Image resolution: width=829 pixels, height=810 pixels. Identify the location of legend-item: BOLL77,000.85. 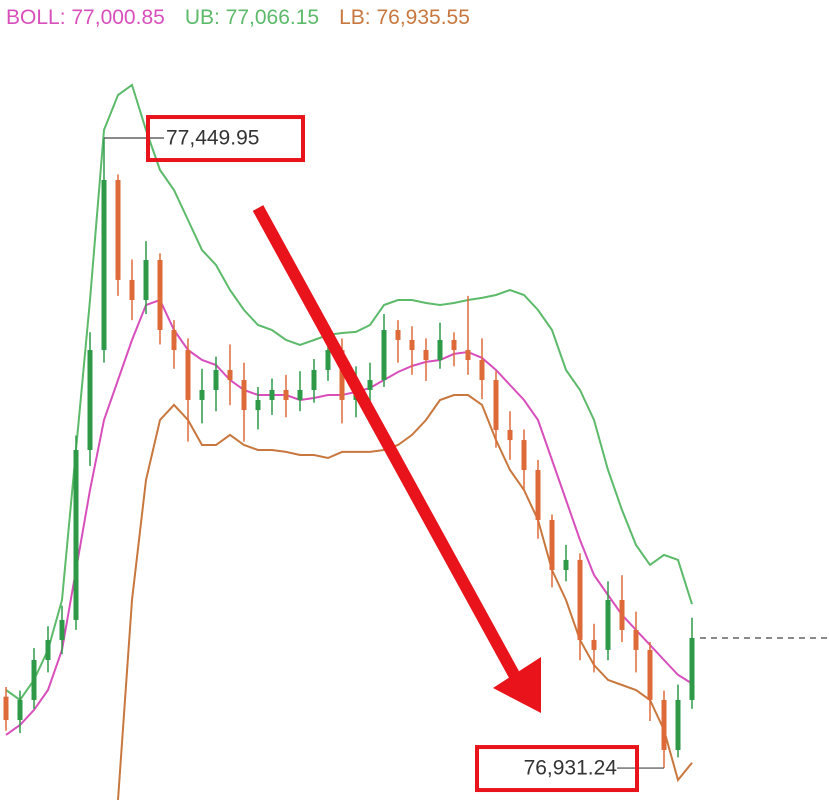
(85, 18).